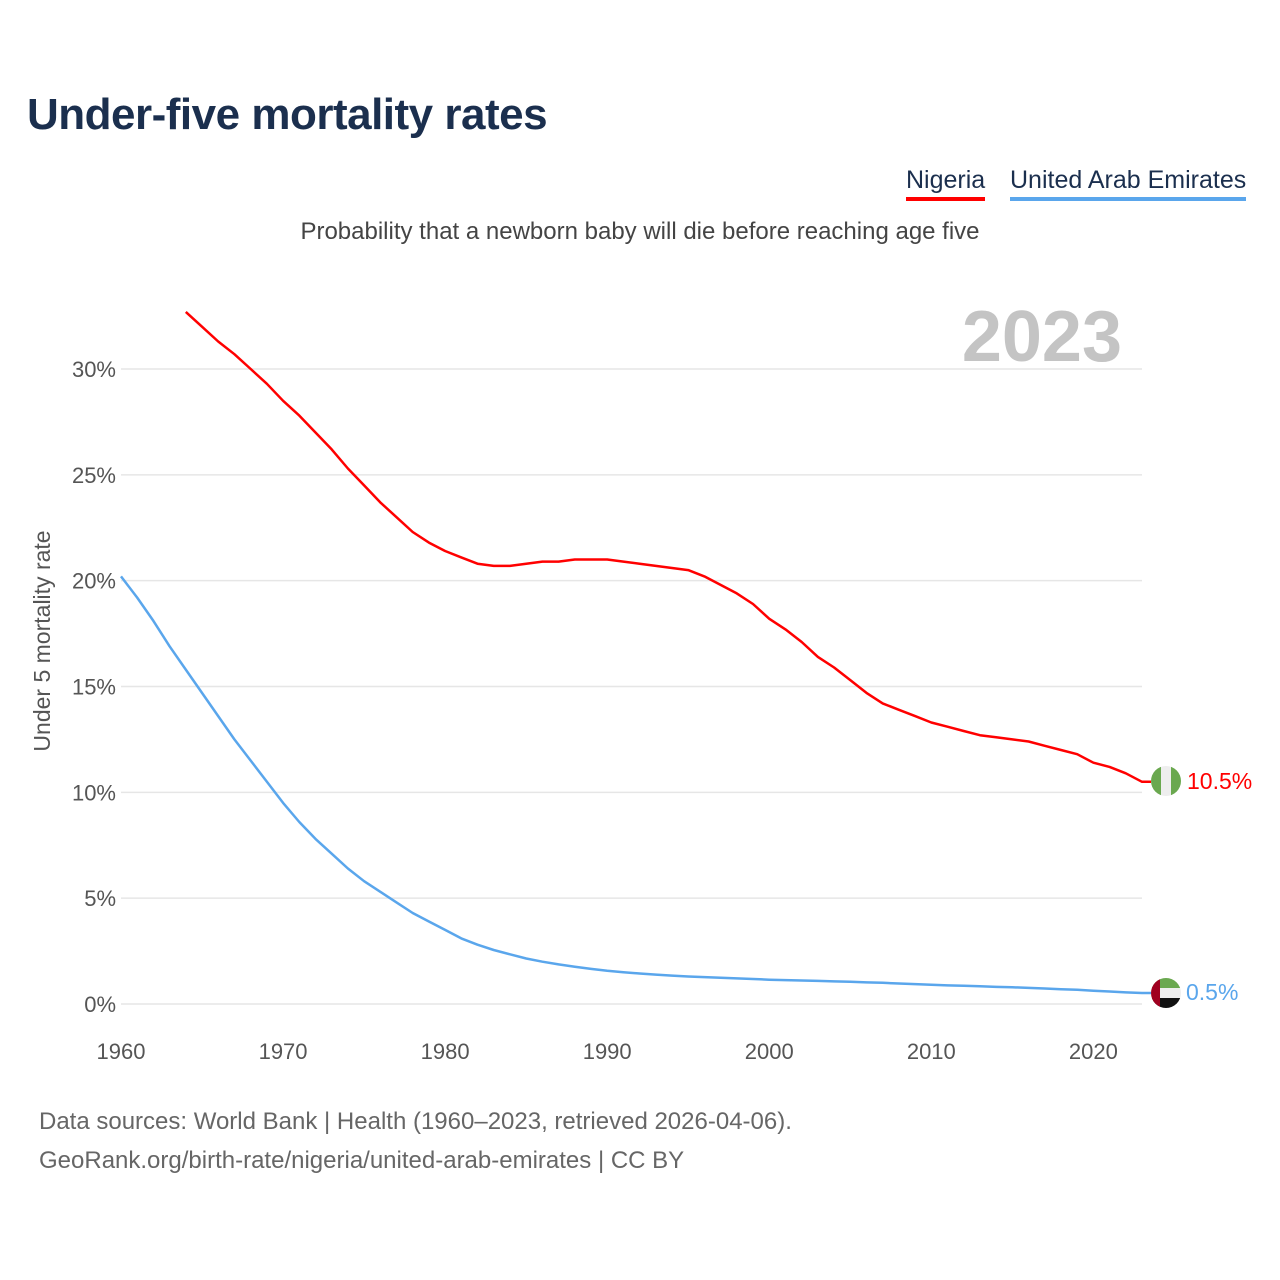 This screenshot has width=1280, height=1280. I want to click on y-tick-label: 30%, so click(94, 369).